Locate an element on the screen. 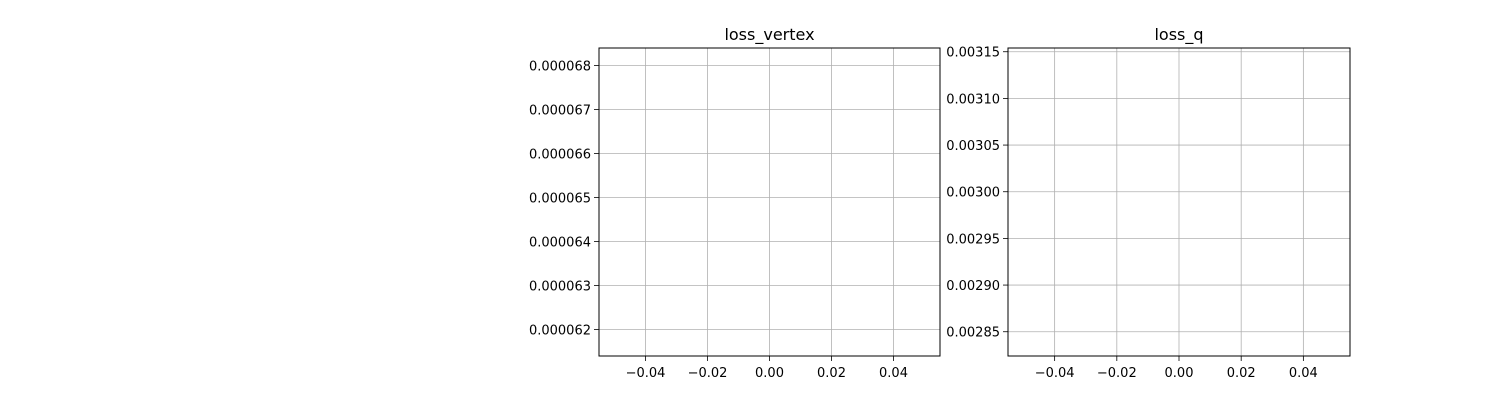 The image size is (1500, 400). y-tick-label: 0.00285 is located at coordinates (973, 333).